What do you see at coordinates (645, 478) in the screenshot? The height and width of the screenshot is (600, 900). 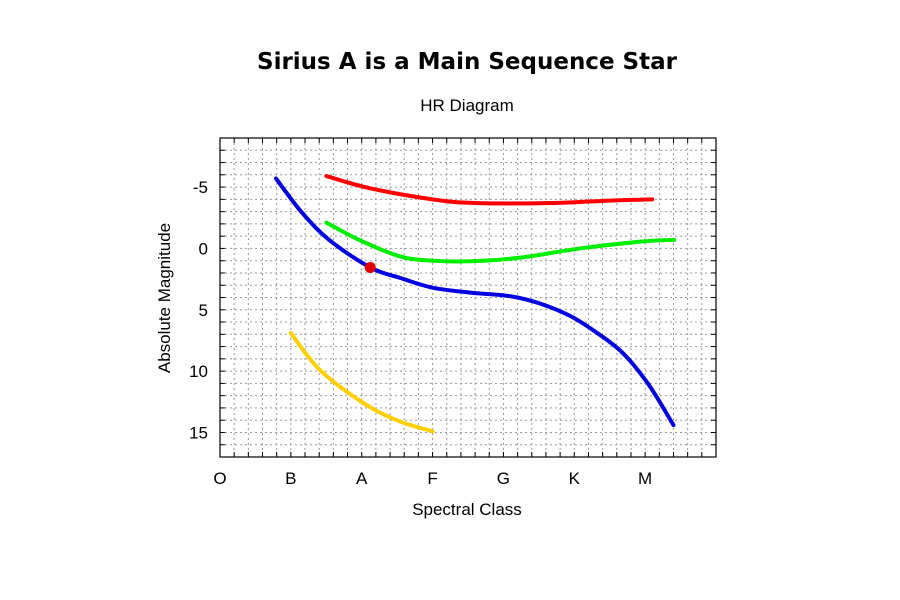 I see `x-tick-label: M` at bounding box center [645, 478].